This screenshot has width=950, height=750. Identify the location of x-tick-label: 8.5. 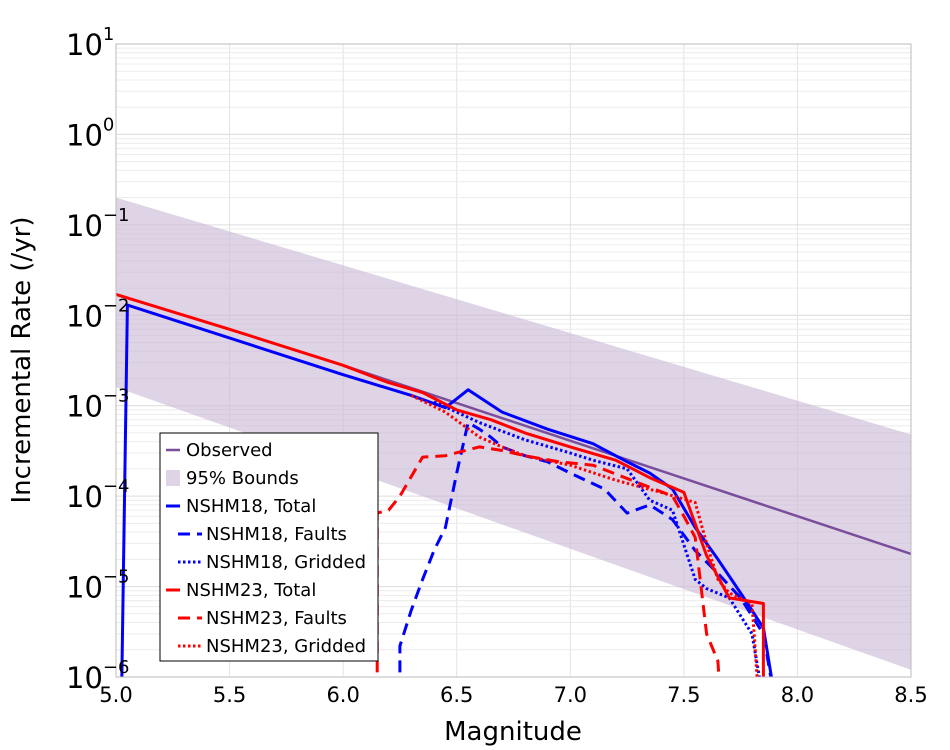
(910, 695).